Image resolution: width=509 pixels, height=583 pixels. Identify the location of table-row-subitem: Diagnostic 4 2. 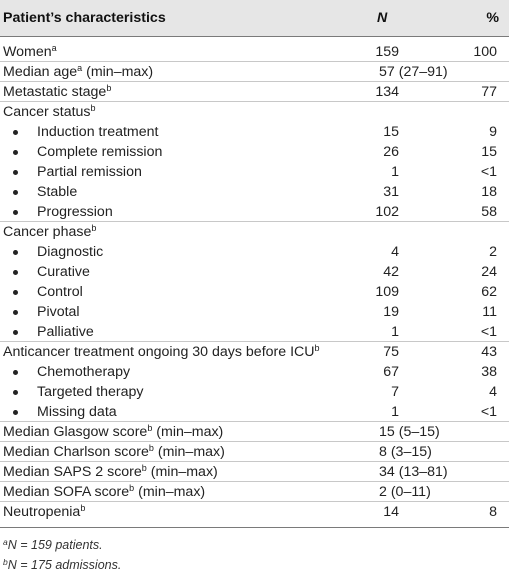
(254, 252).